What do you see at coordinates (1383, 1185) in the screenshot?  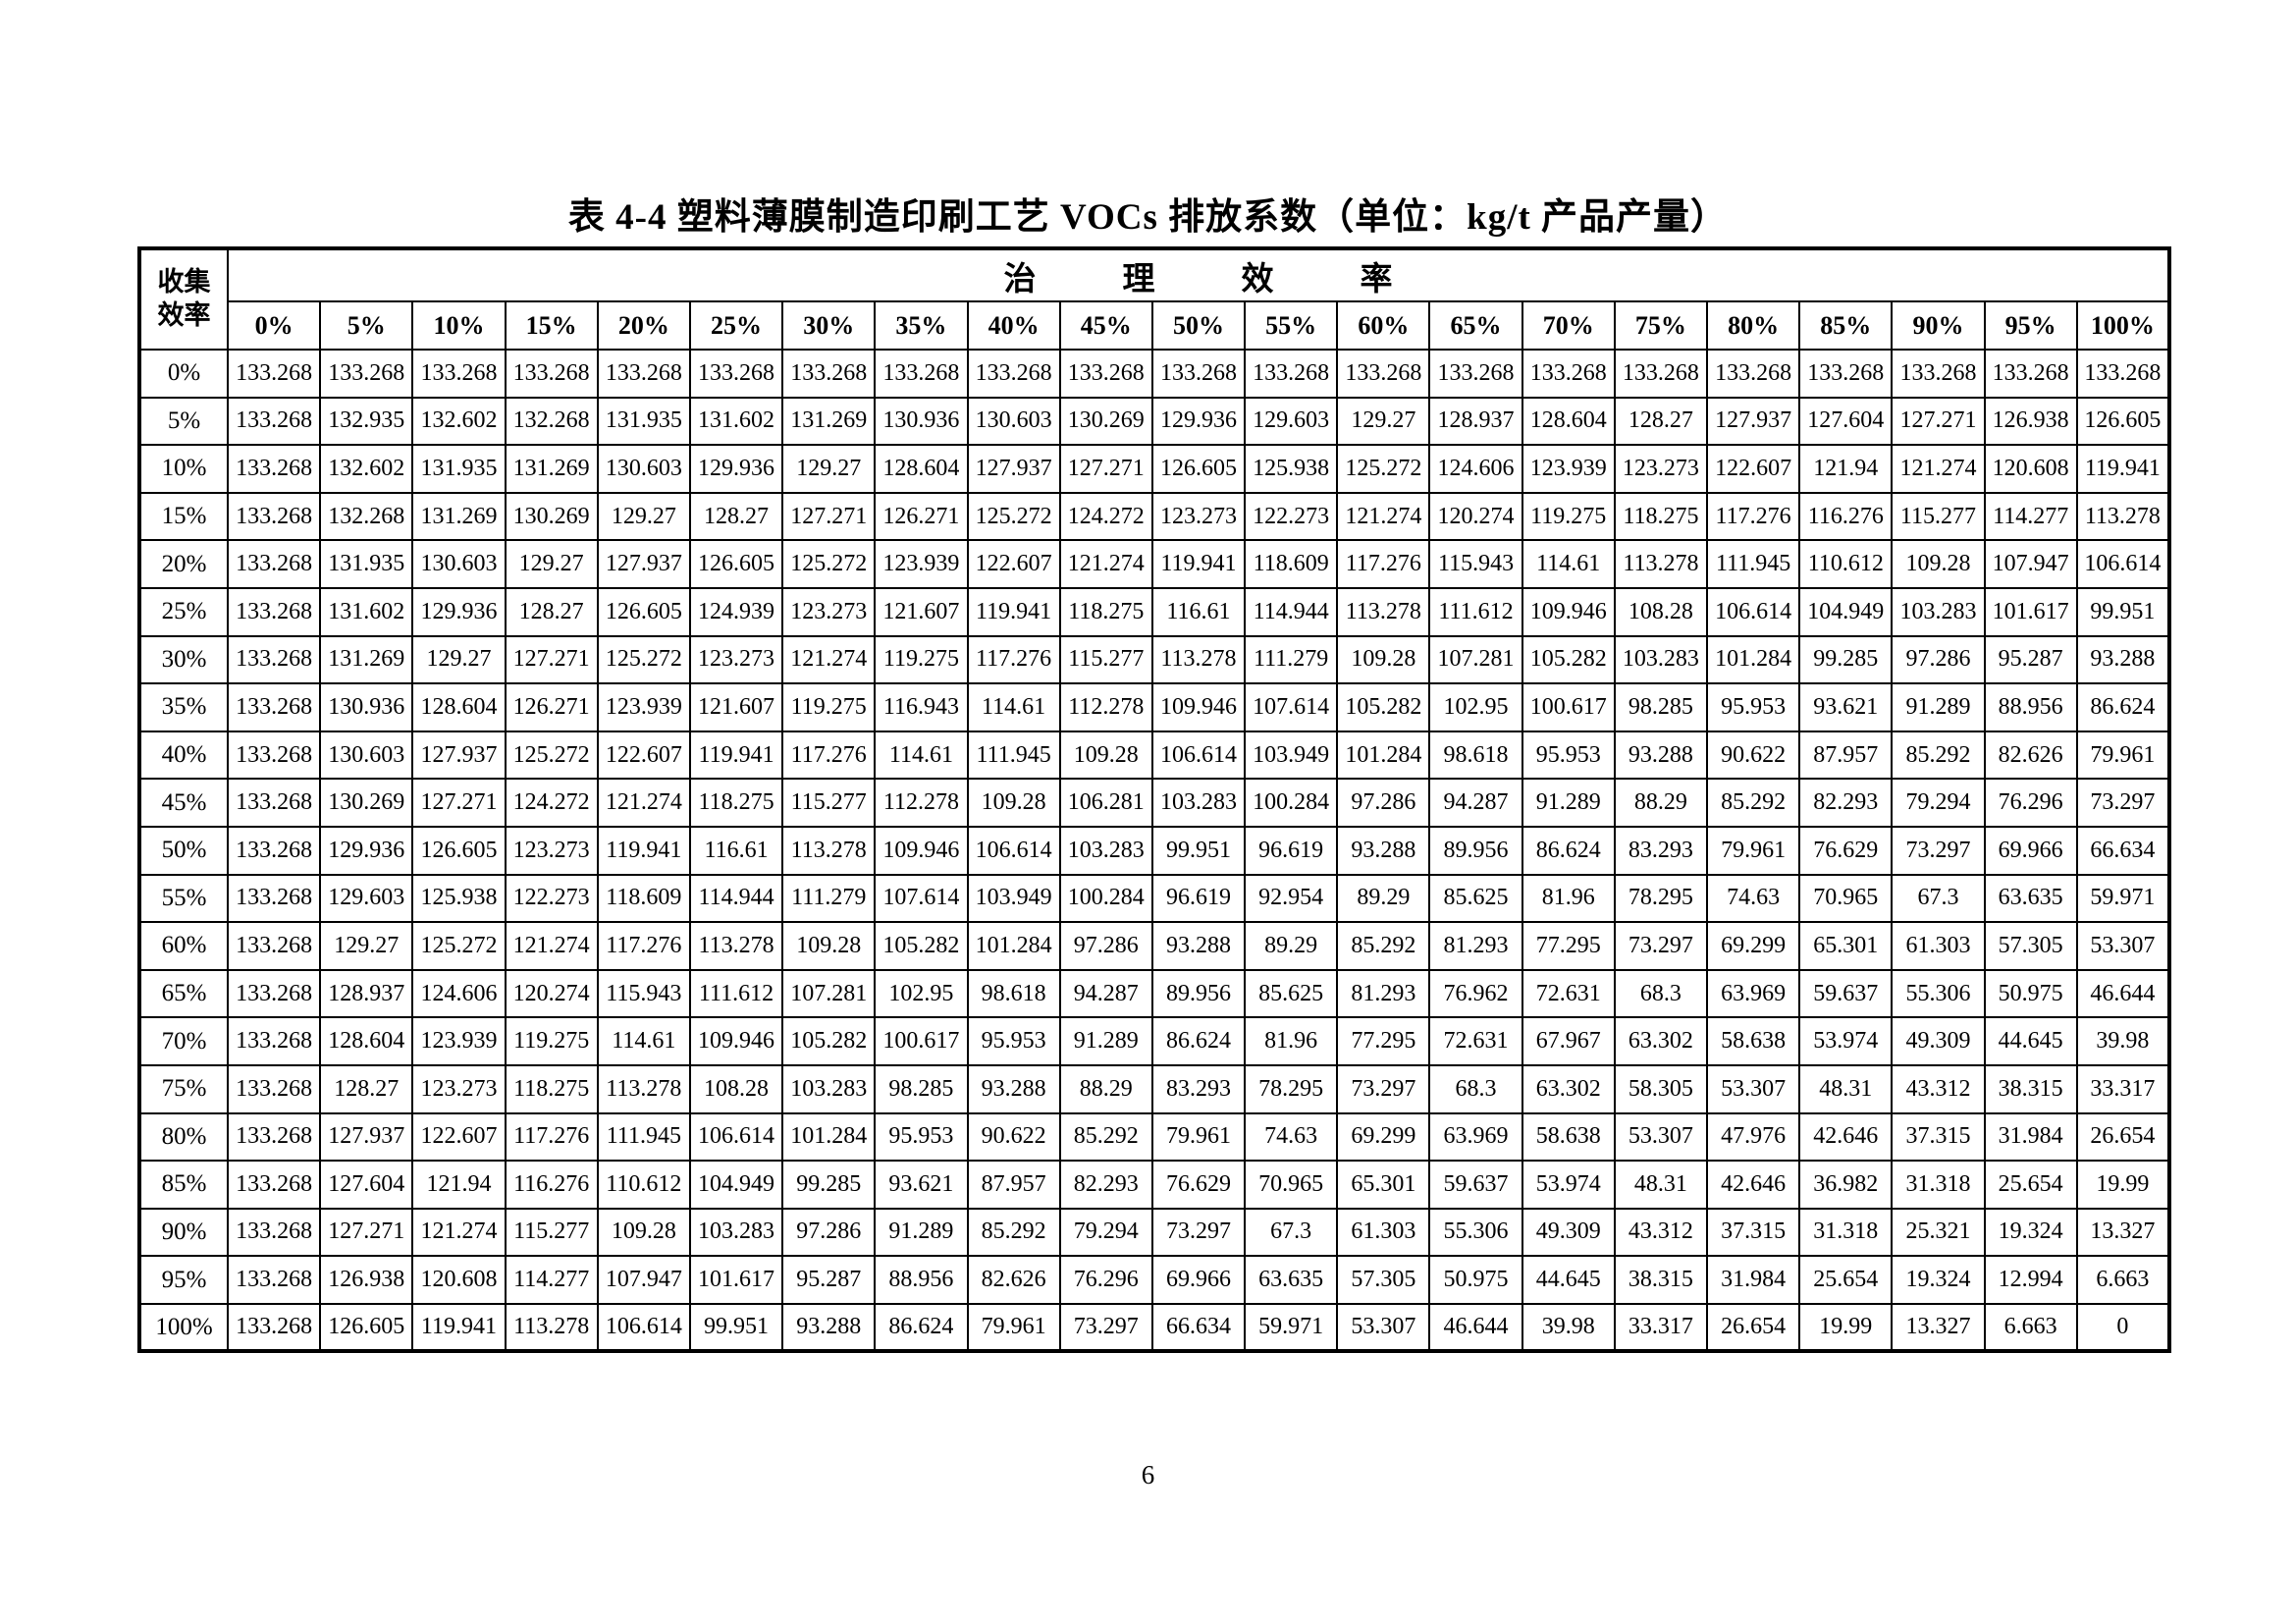 I see `value-cell: 65.301` at bounding box center [1383, 1185].